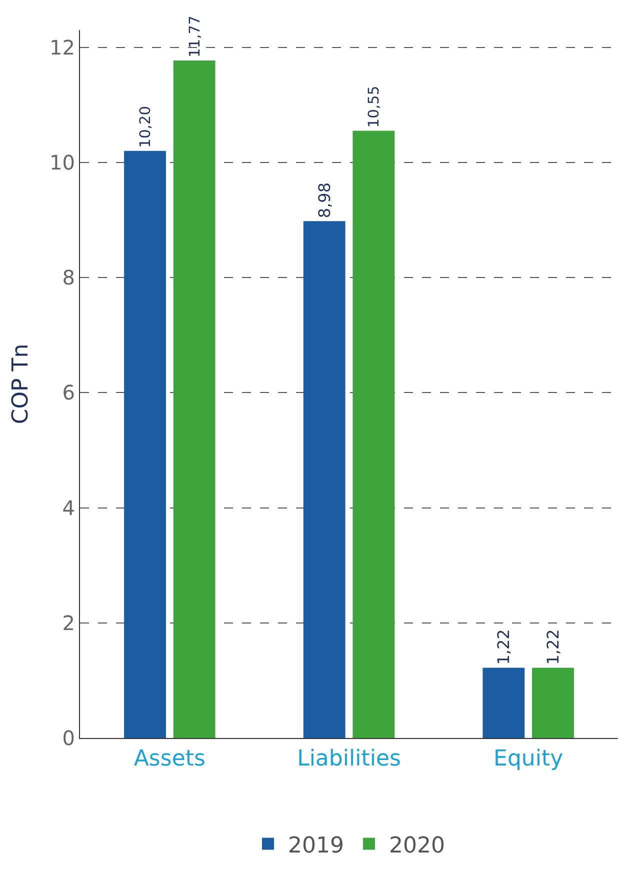 The image size is (638, 877). What do you see at coordinates (374, 107) in the screenshot?
I see `data-label: 10,55` at bounding box center [374, 107].